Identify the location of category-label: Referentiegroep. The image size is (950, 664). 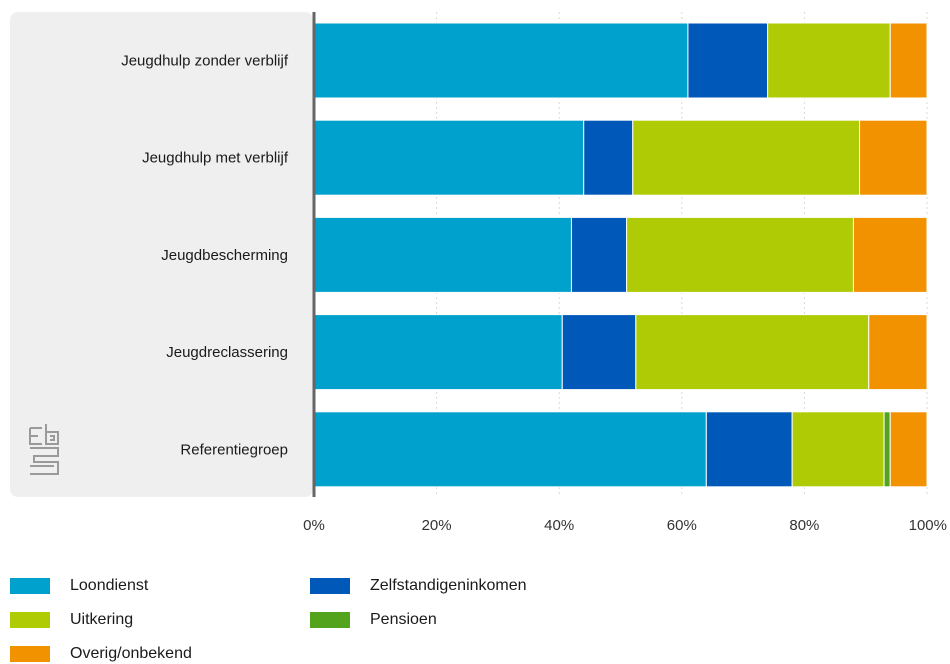
(234, 449).